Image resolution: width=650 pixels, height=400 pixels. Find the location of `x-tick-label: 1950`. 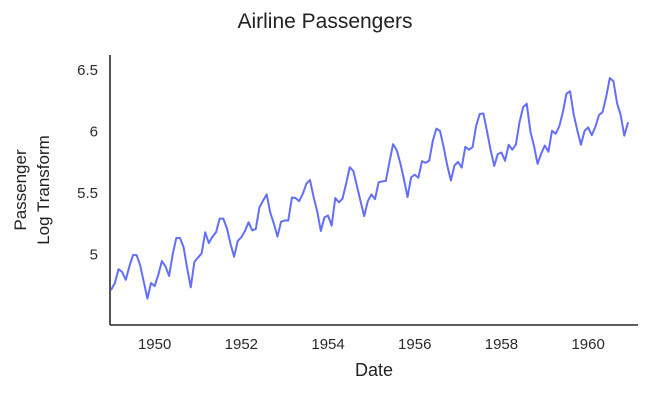

x-tick-label: 1950 is located at coordinates (154, 344).